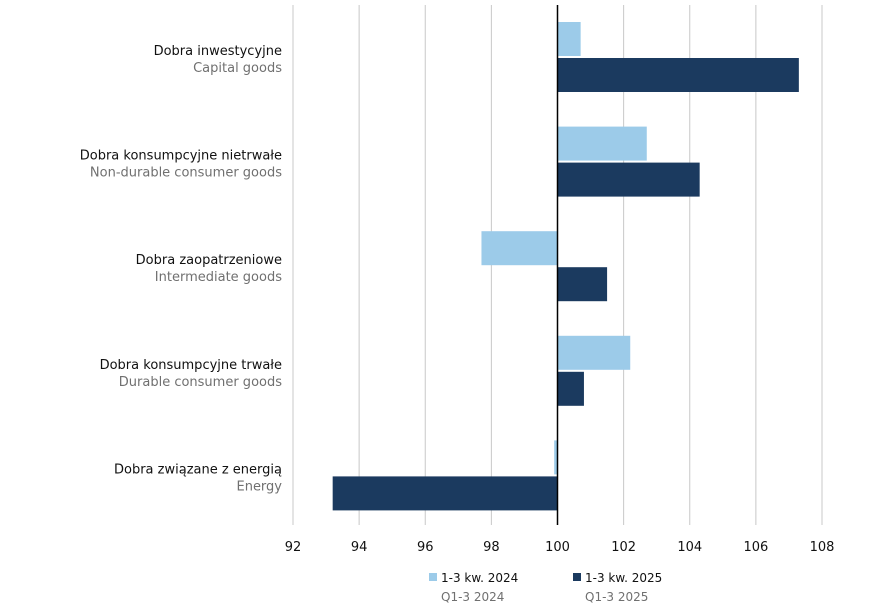 Image resolution: width=878 pixels, height=616 pixels. I want to click on x-tick-label: 102, so click(623, 547).